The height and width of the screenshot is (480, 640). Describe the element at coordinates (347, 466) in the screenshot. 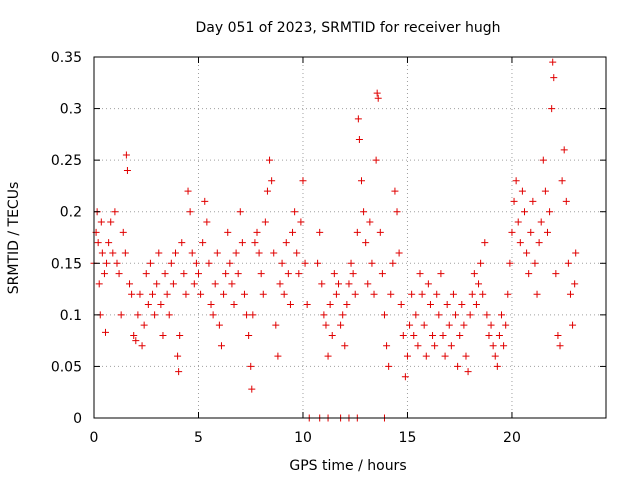

I see `x-axis-title: GPS time / hours` at that location.